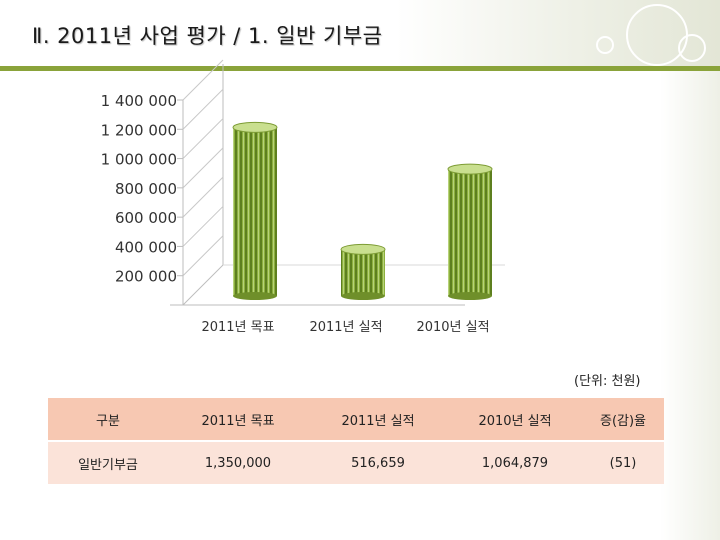 This screenshot has width=720, height=540. Describe the element at coordinates (515, 419) in the screenshot. I see `header-2010-actual: 2010년 실적` at that location.